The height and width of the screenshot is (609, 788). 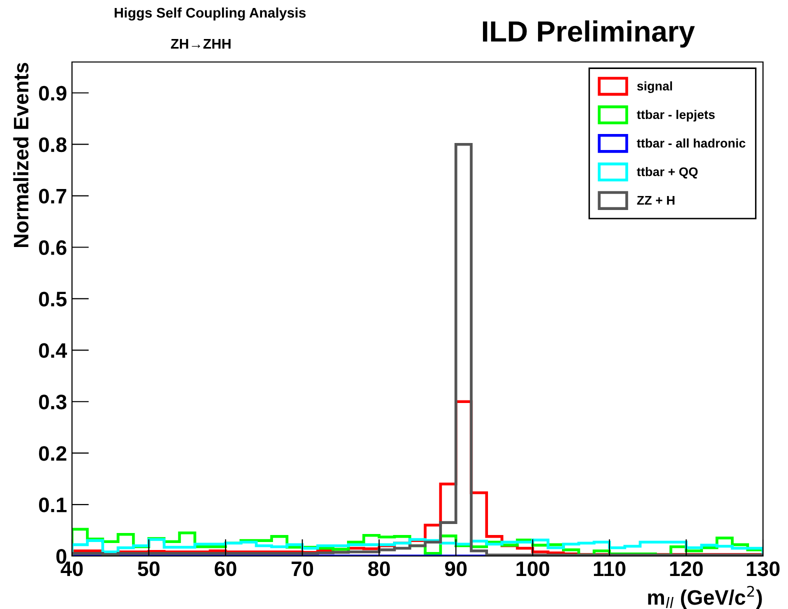 I want to click on y-tick-label: 0.2, so click(x=52, y=453).